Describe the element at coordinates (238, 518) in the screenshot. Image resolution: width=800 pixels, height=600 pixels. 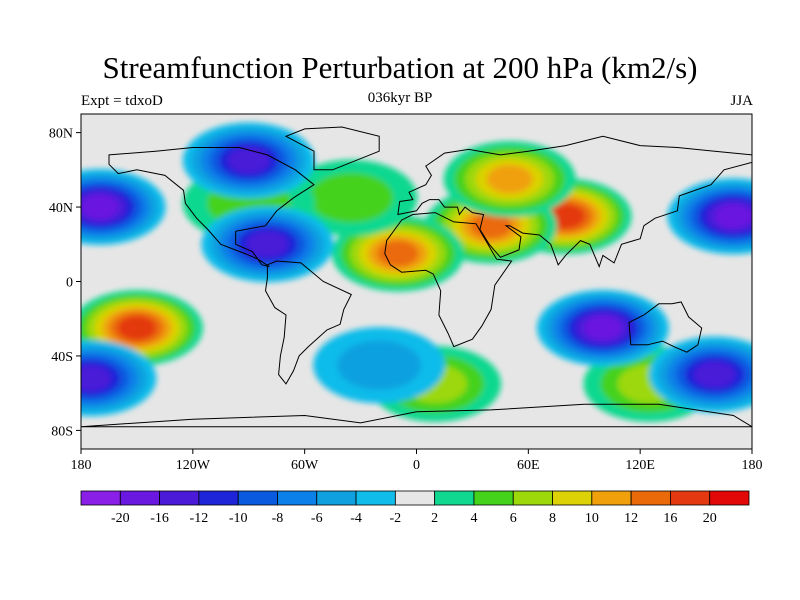
I see `colorbar-label: -10` at that location.